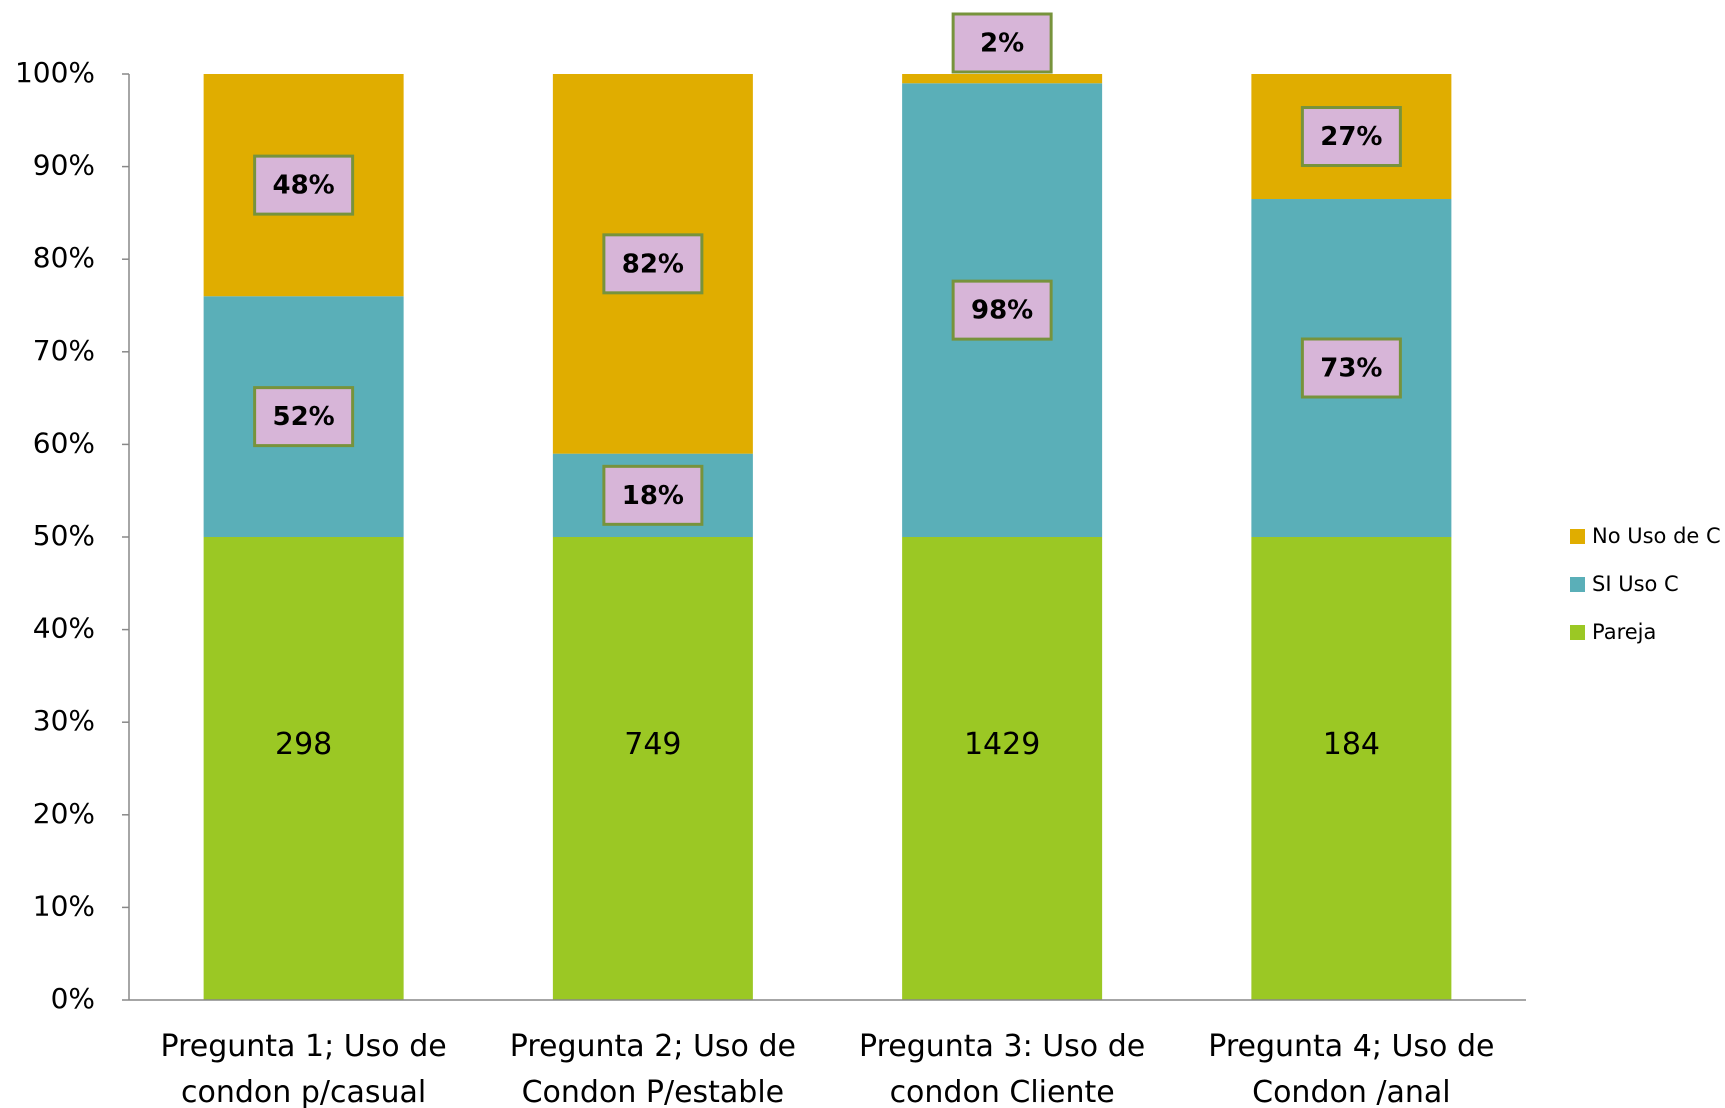 The width and height of the screenshot is (1725, 1108). I want to click on data-label: 73%, so click(1351, 369).